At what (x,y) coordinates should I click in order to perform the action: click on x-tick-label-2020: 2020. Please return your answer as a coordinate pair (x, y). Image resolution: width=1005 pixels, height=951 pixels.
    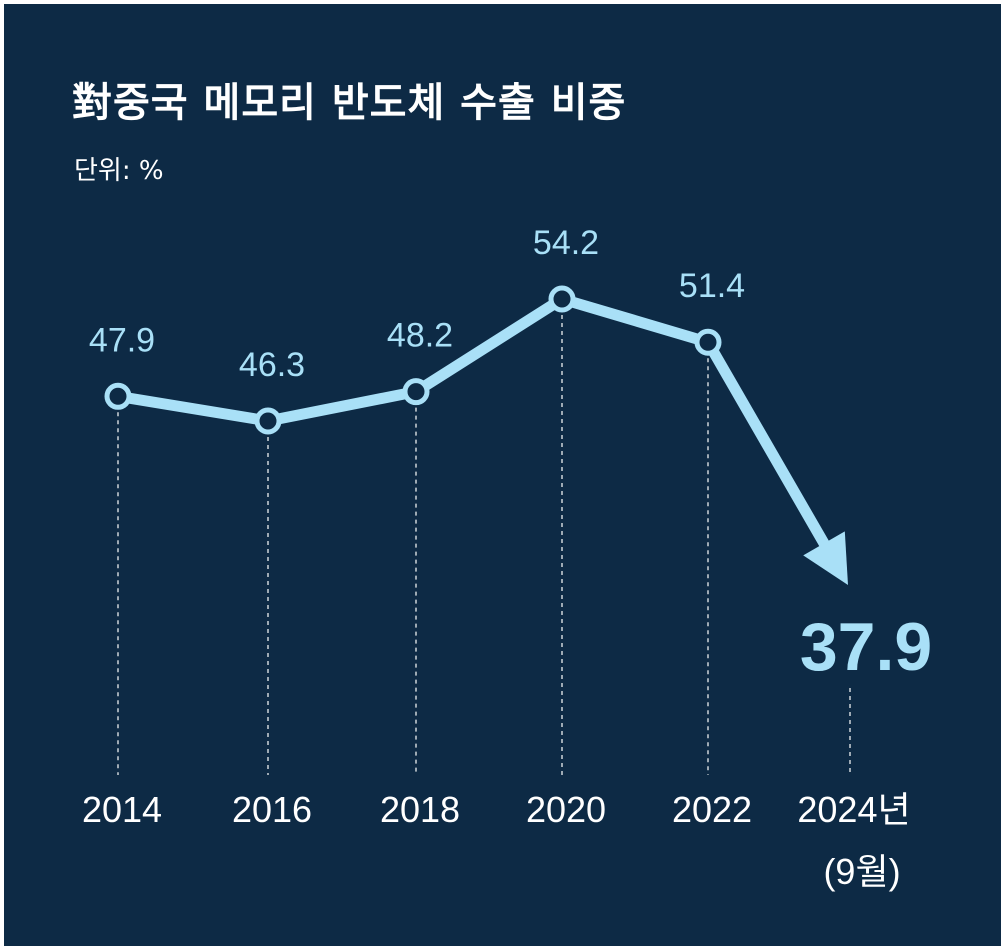
    Looking at the image, I should click on (566, 809).